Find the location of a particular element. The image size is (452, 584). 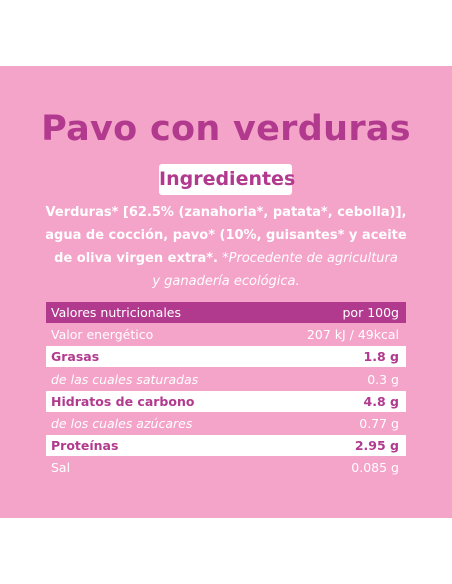

nutrient-label: Valor energético is located at coordinates (102, 335).